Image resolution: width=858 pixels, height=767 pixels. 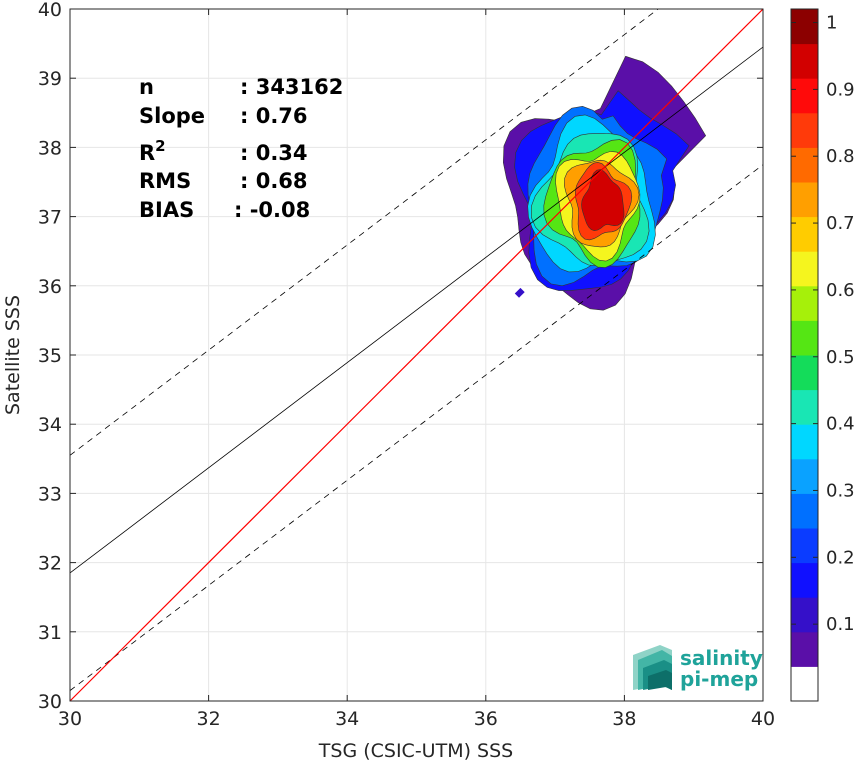 What do you see at coordinates (50, 356) in the screenshot?
I see `y-tick-label: 35` at bounding box center [50, 356].